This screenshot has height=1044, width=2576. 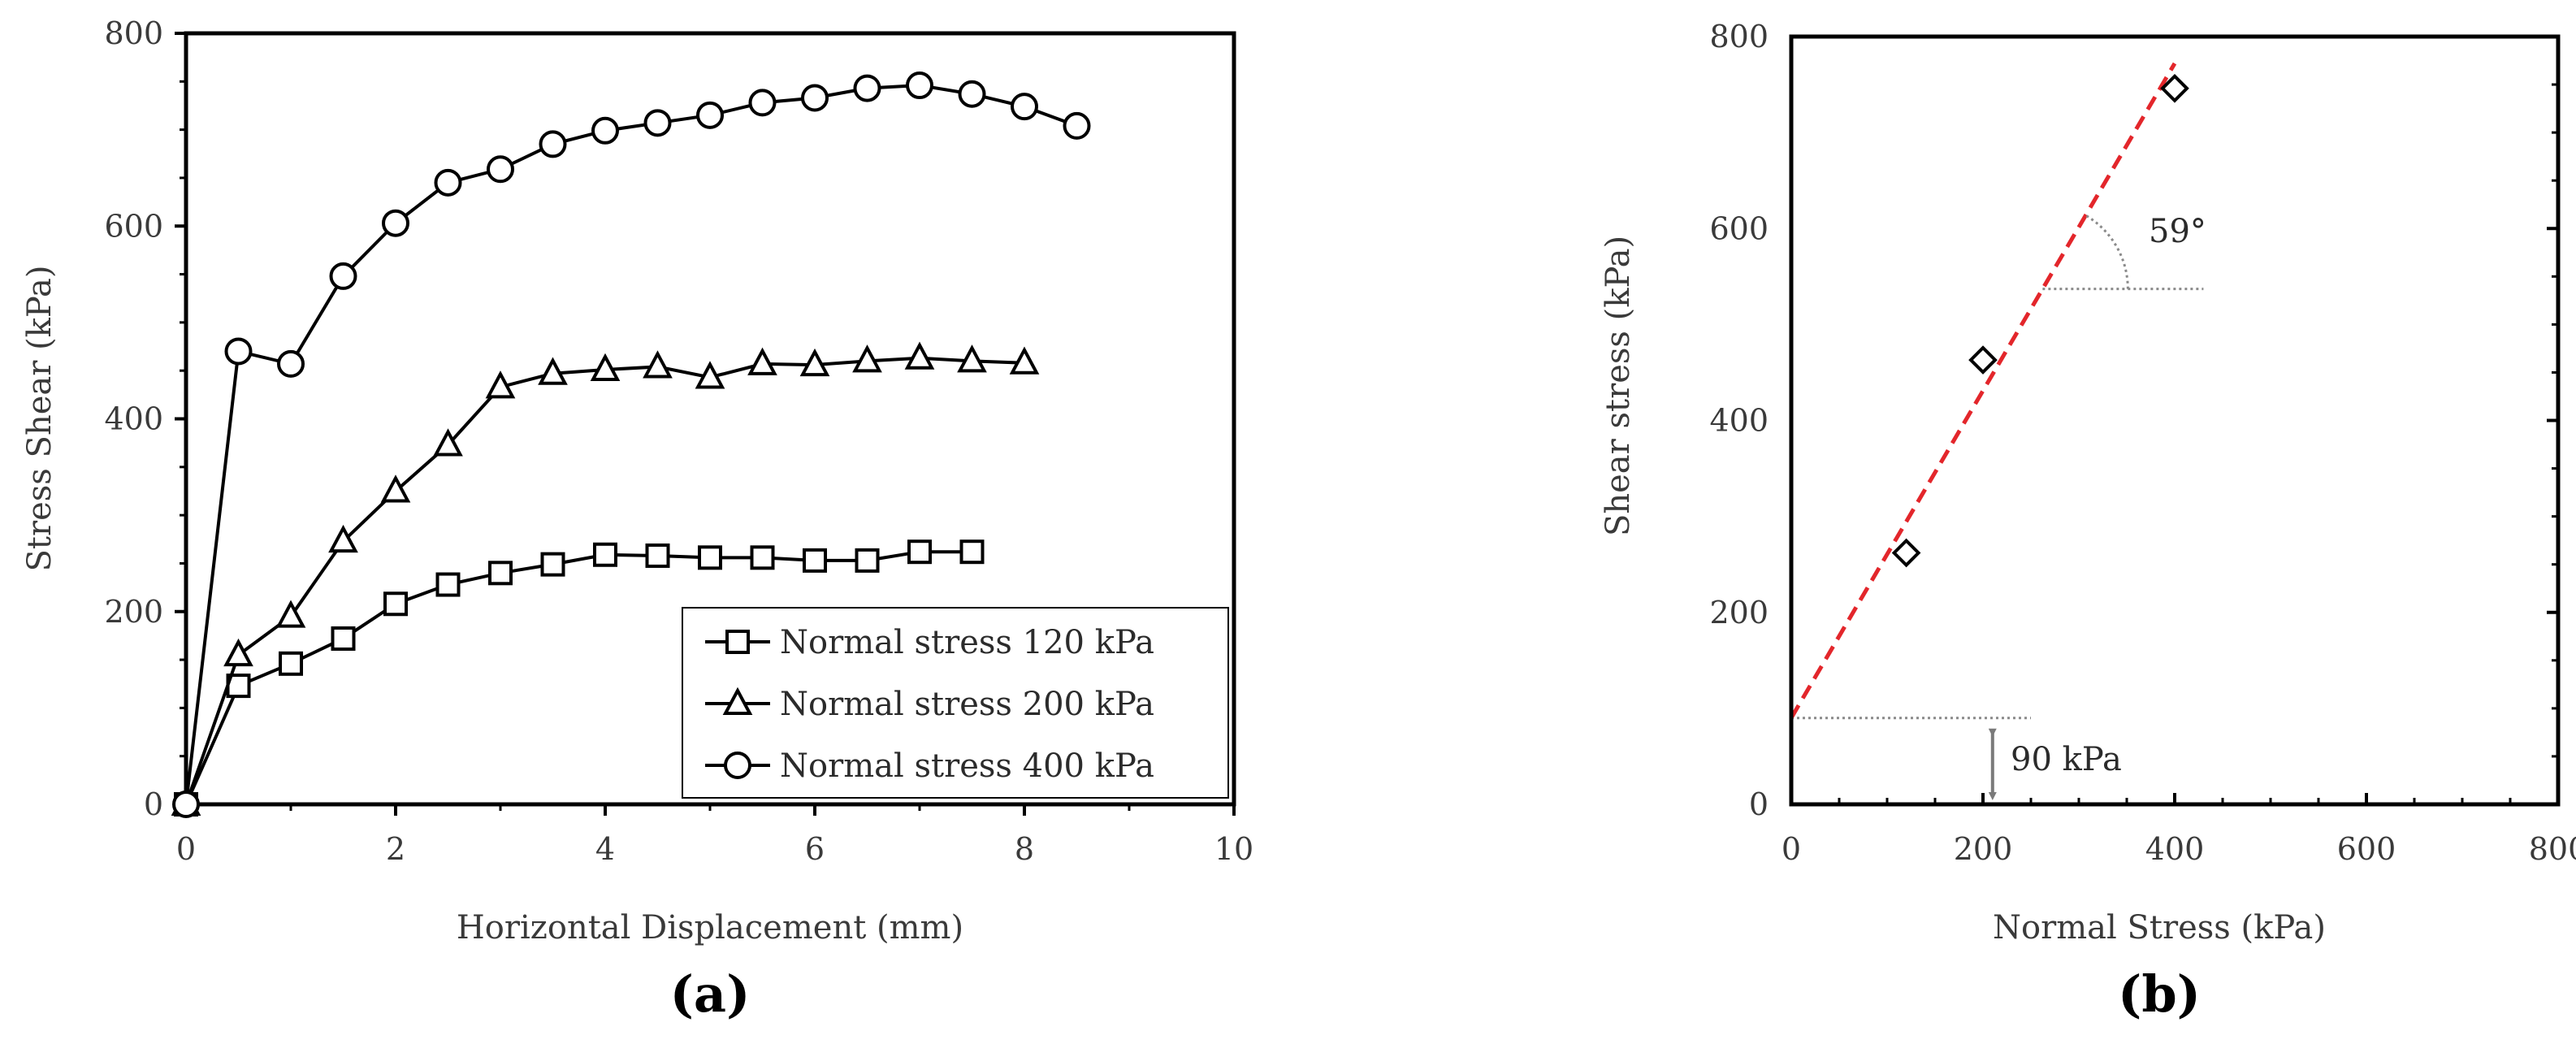 What do you see at coordinates (1759, 804) in the screenshot?
I see `chart-b-y-tick-label: 0` at bounding box center [1759, 804].